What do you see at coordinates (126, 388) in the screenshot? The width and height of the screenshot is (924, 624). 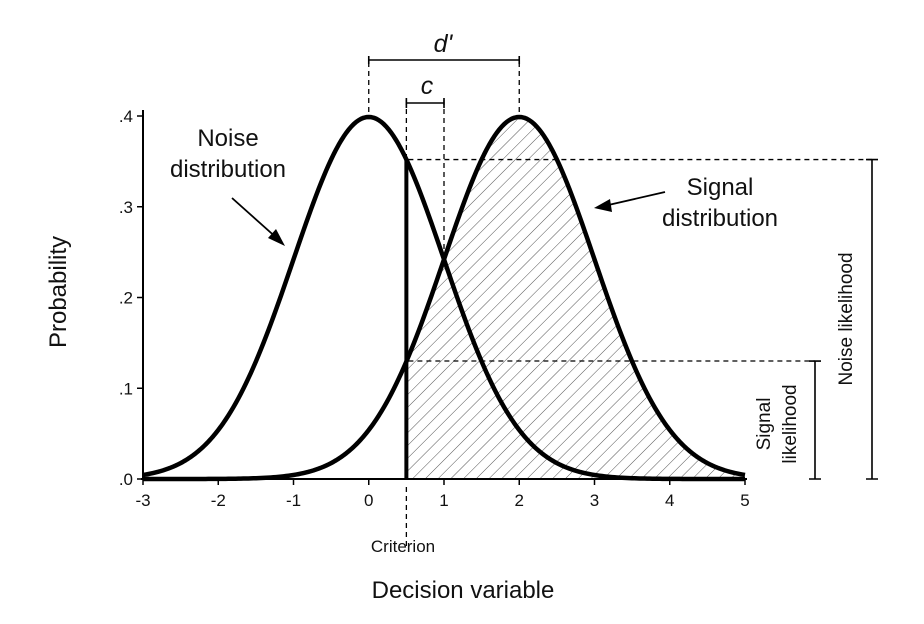 I see `y-tick-label: .1` at bounding box center [126, 388].